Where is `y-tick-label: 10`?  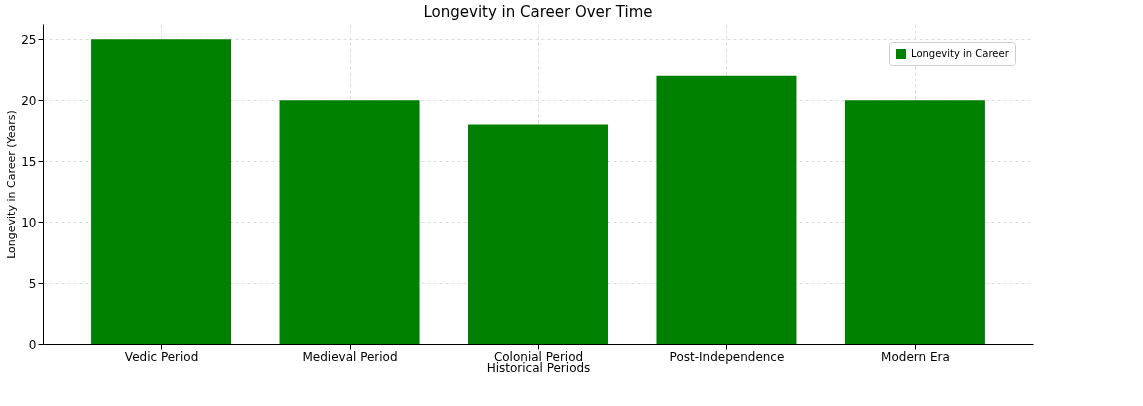 y-tick-label: 10 is located at coordinates (29, 222).